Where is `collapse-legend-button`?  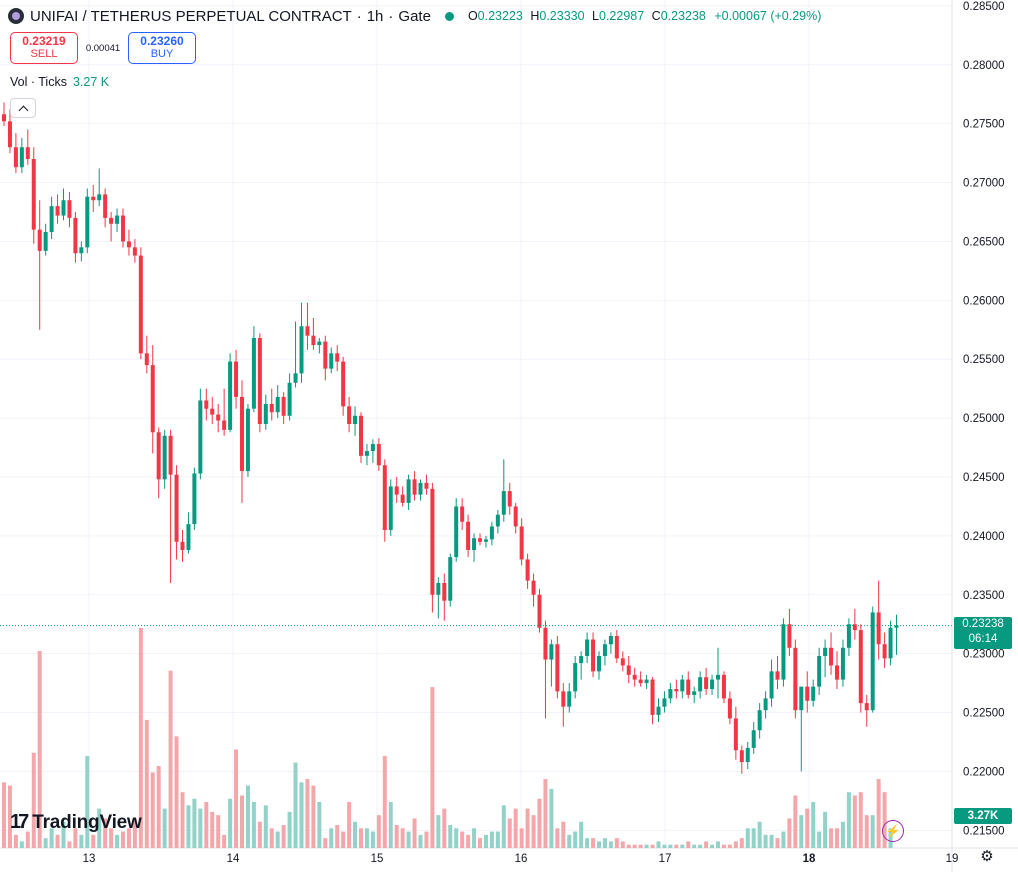
collapse-legend-button is located at coordinates (23, 108).